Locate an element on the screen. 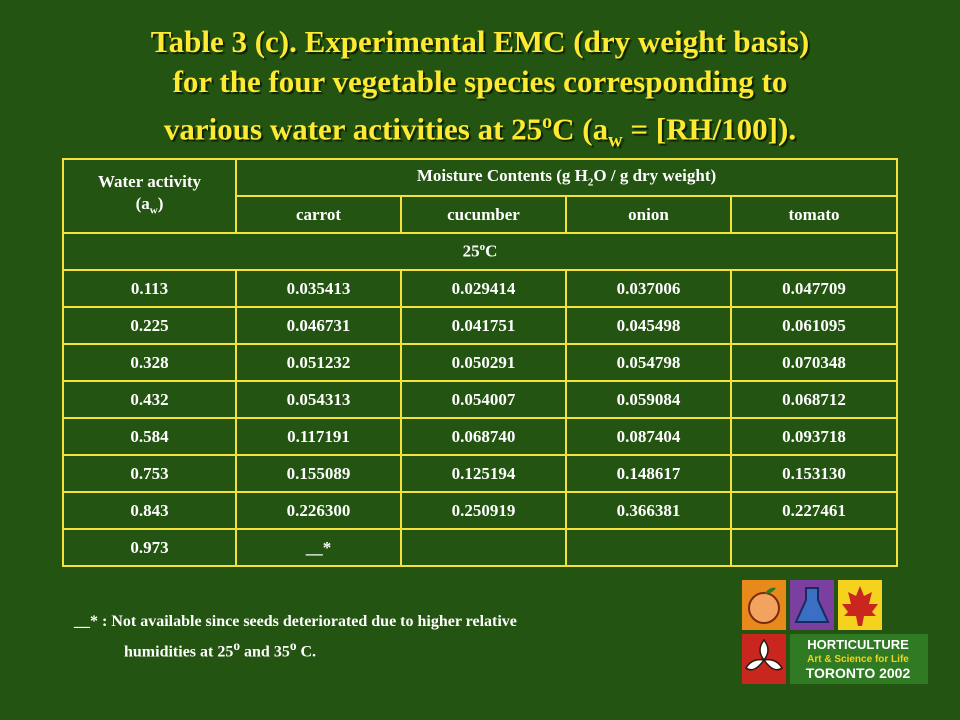  moisture-cell-cucumber: 0.068740 is located at coordinates (483, 436).